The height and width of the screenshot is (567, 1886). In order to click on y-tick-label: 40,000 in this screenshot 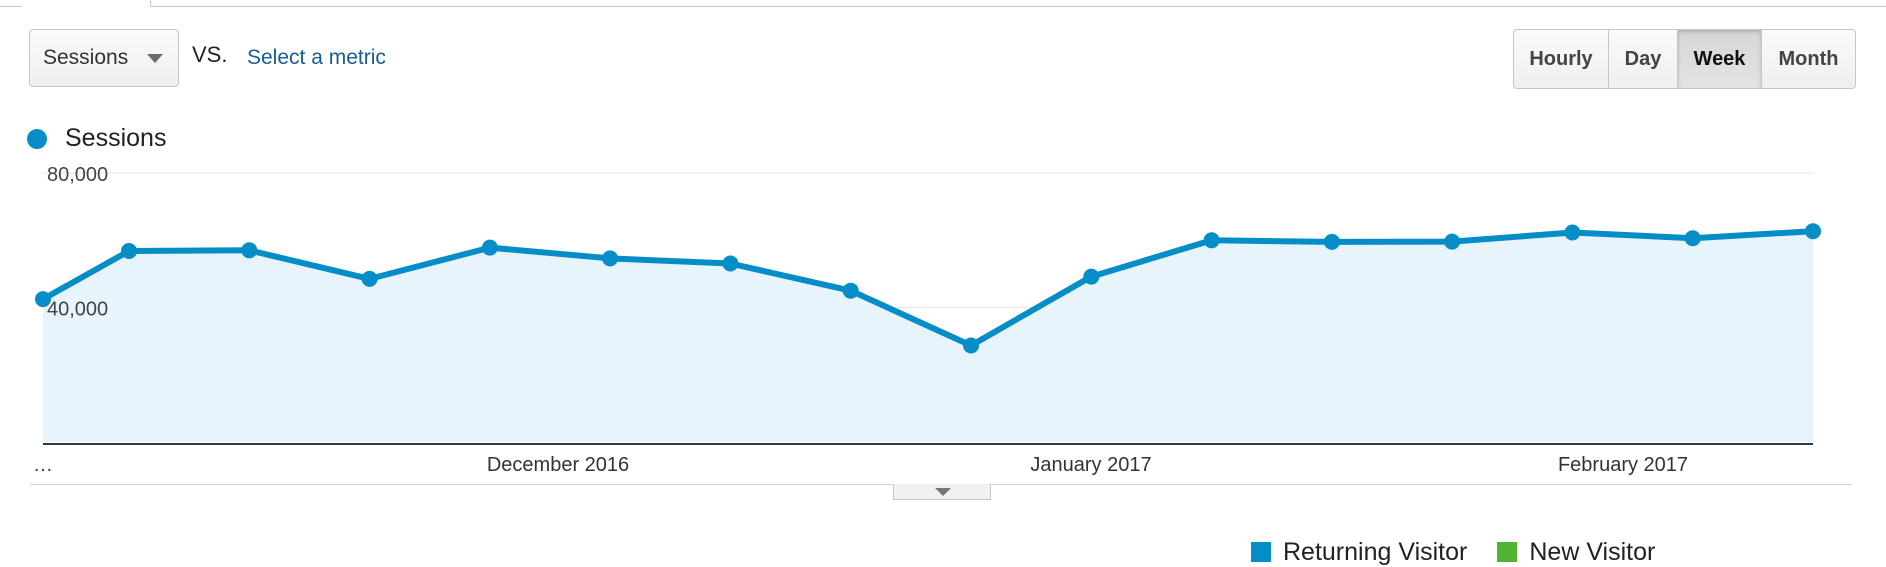, I will do `click(77, 310)`.